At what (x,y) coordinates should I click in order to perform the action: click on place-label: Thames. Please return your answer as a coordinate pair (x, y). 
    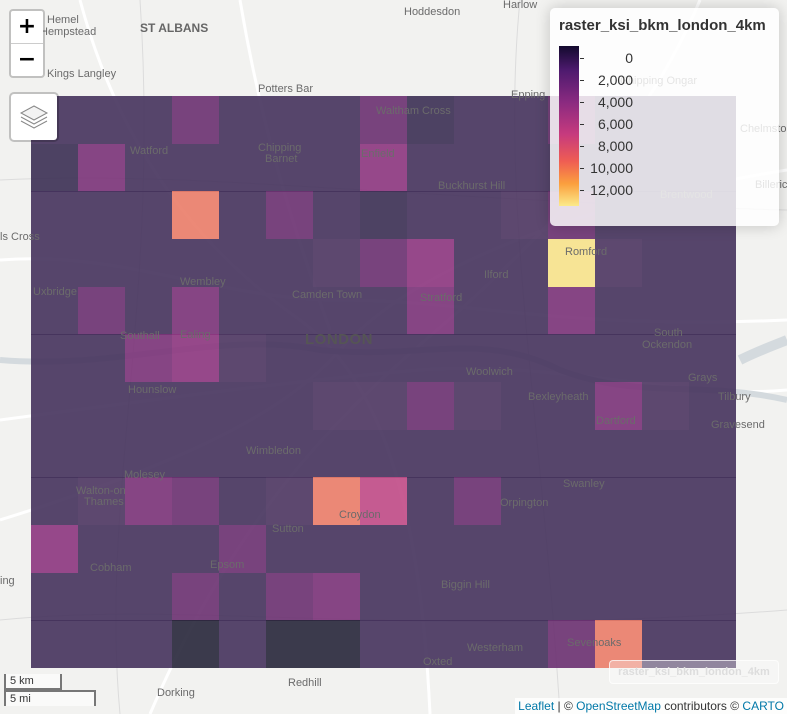
    Looking at the image, I should click on (104, 502).